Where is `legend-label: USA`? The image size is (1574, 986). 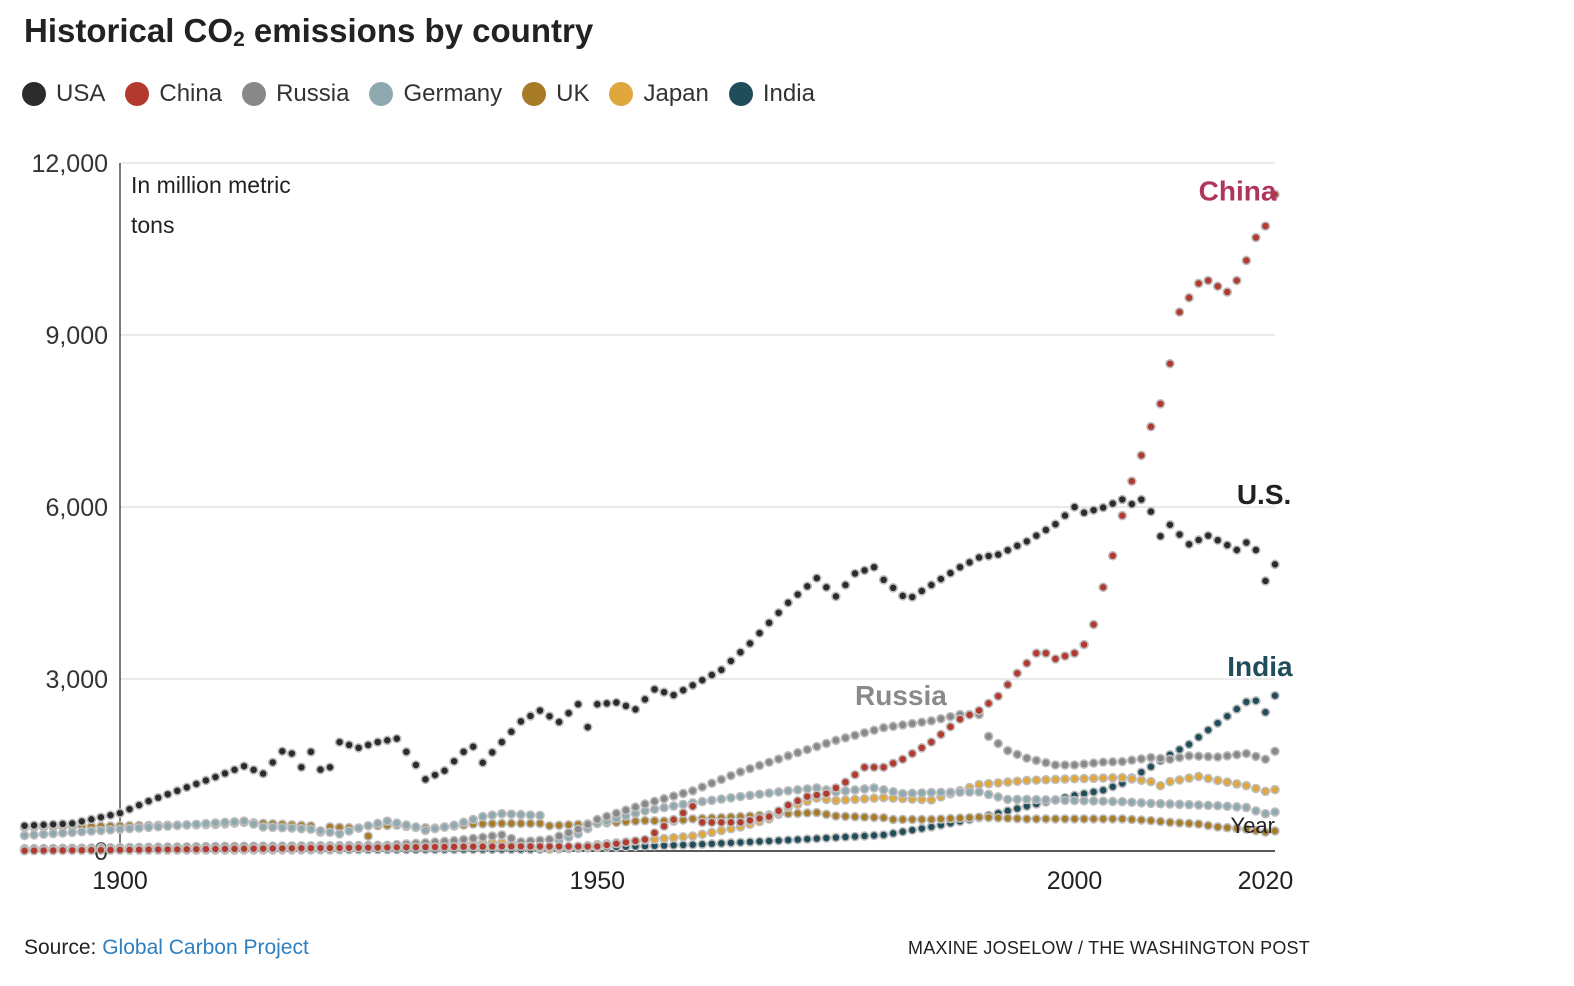
legend-label: USA is located at coordinates (81, 93).